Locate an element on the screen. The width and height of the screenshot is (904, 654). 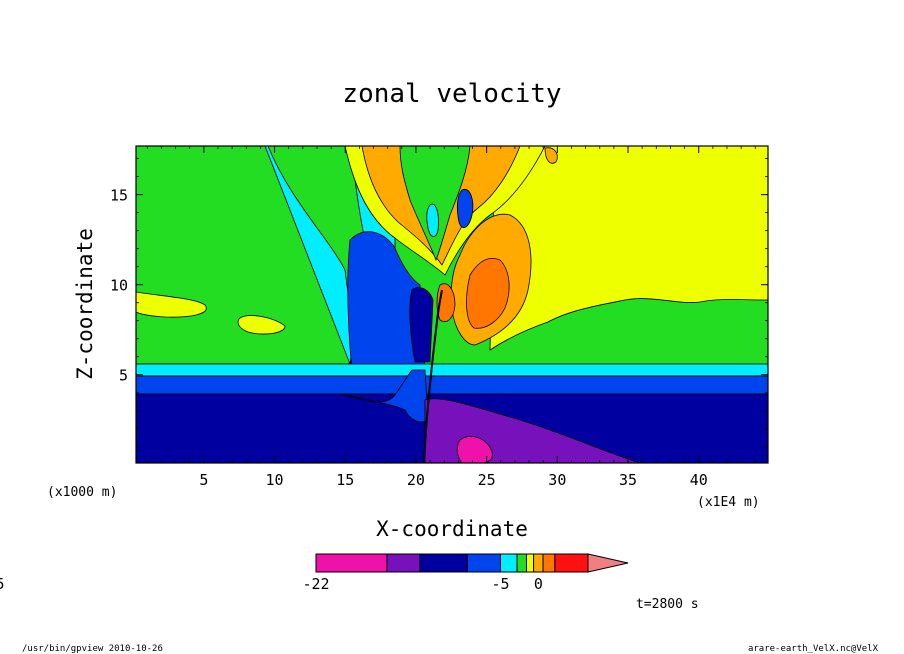
contour-blue-bulge is located at coordinates (384, 396).